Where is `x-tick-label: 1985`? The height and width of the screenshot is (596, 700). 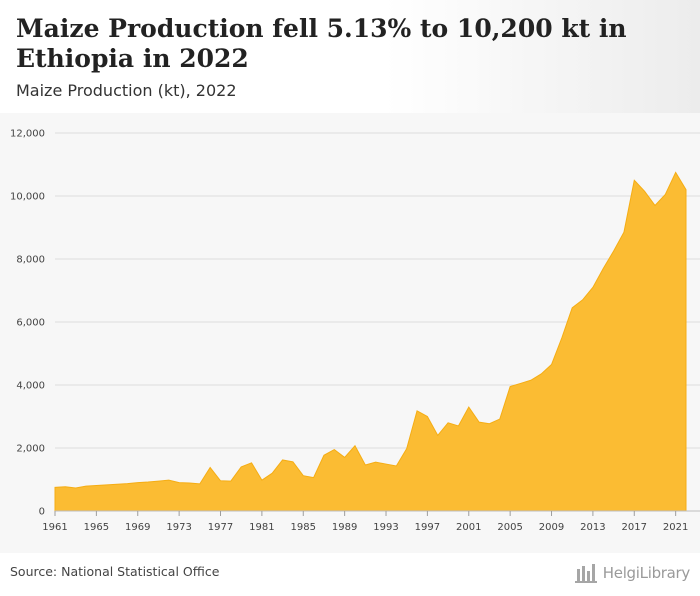
x-tick-label: 1985 is located at coordinates (303, 527).